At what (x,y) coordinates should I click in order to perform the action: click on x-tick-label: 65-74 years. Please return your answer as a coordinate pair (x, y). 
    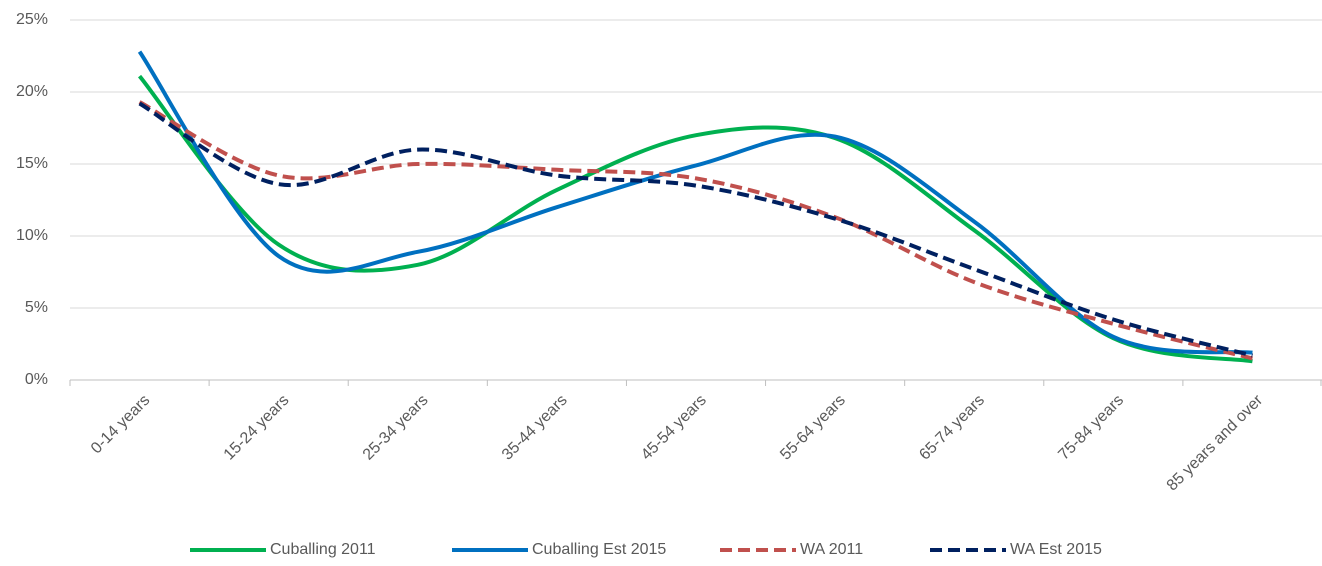
    Looking at the image, I should click on (952, 428).